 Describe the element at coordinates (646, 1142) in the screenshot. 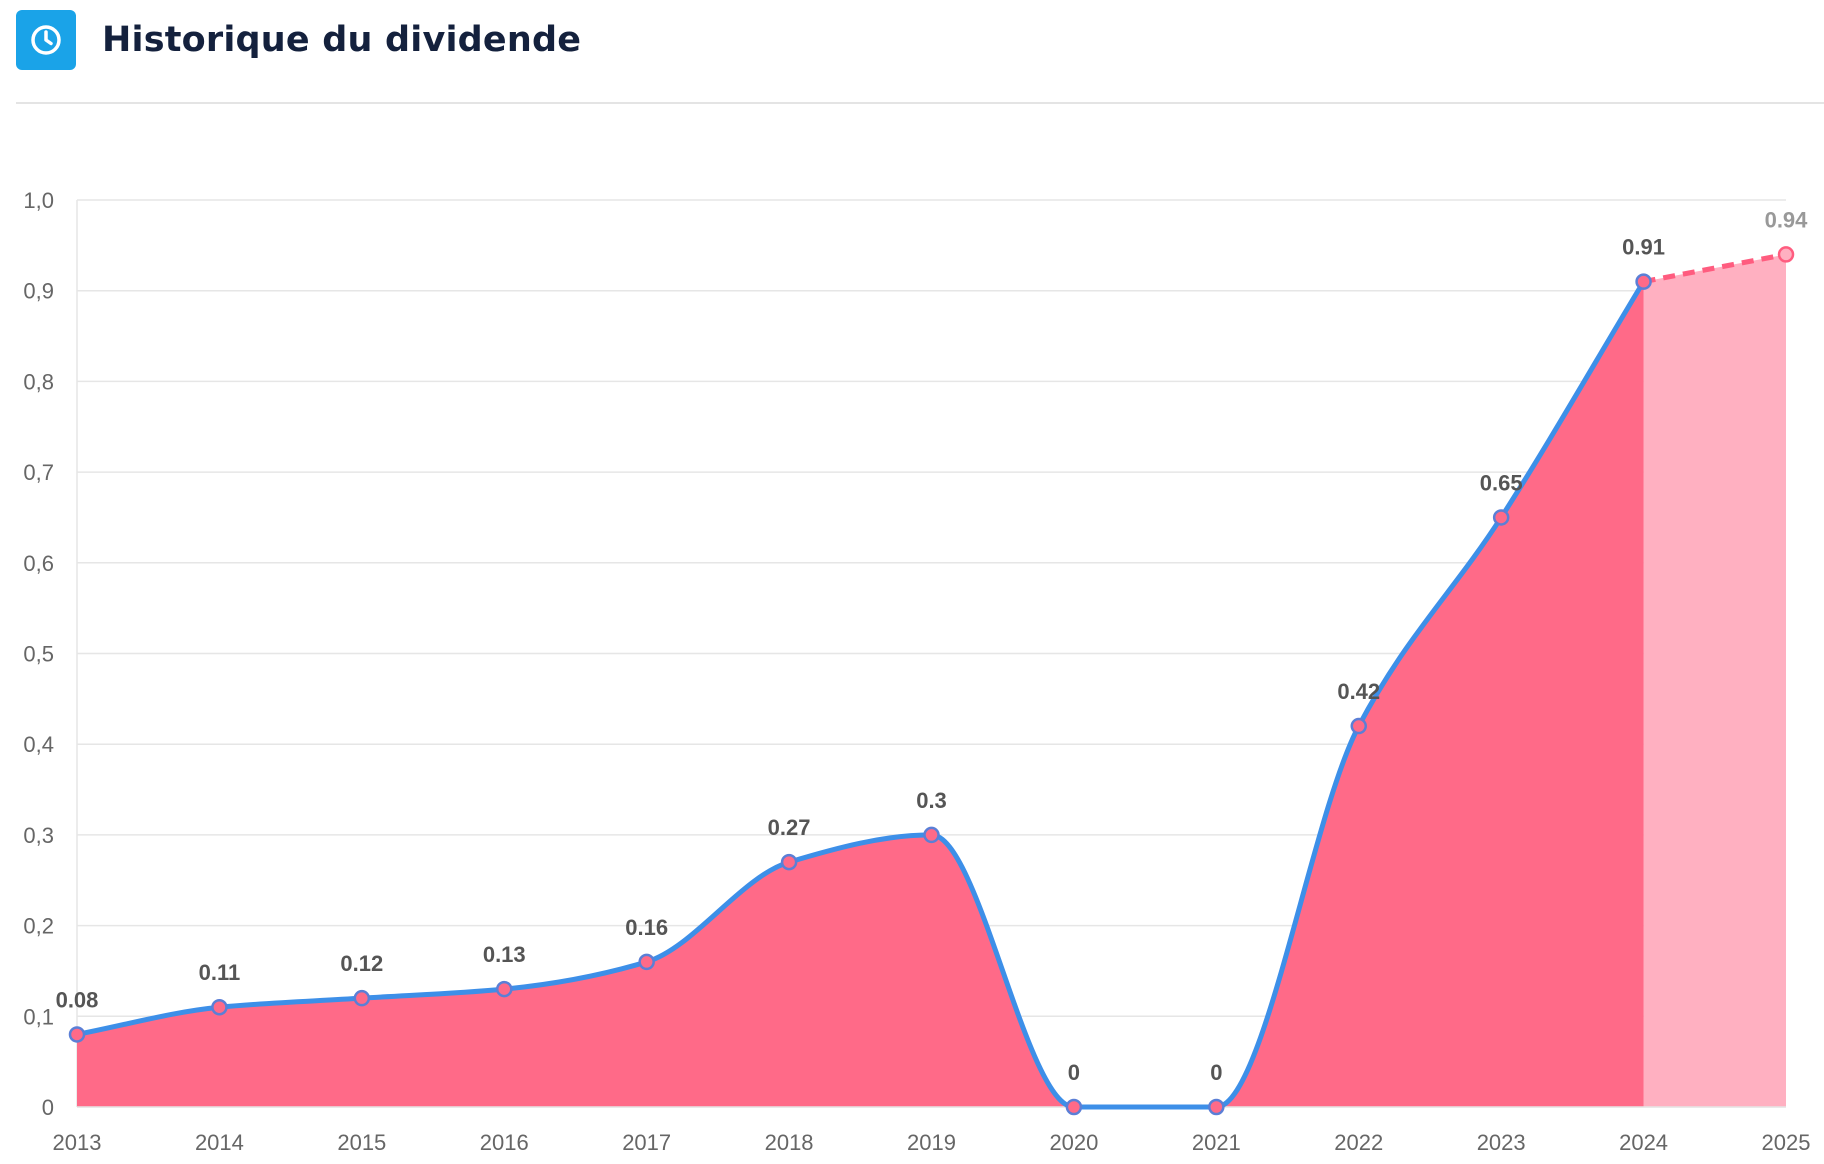

I see `x-tick-label: 2017` at that location.